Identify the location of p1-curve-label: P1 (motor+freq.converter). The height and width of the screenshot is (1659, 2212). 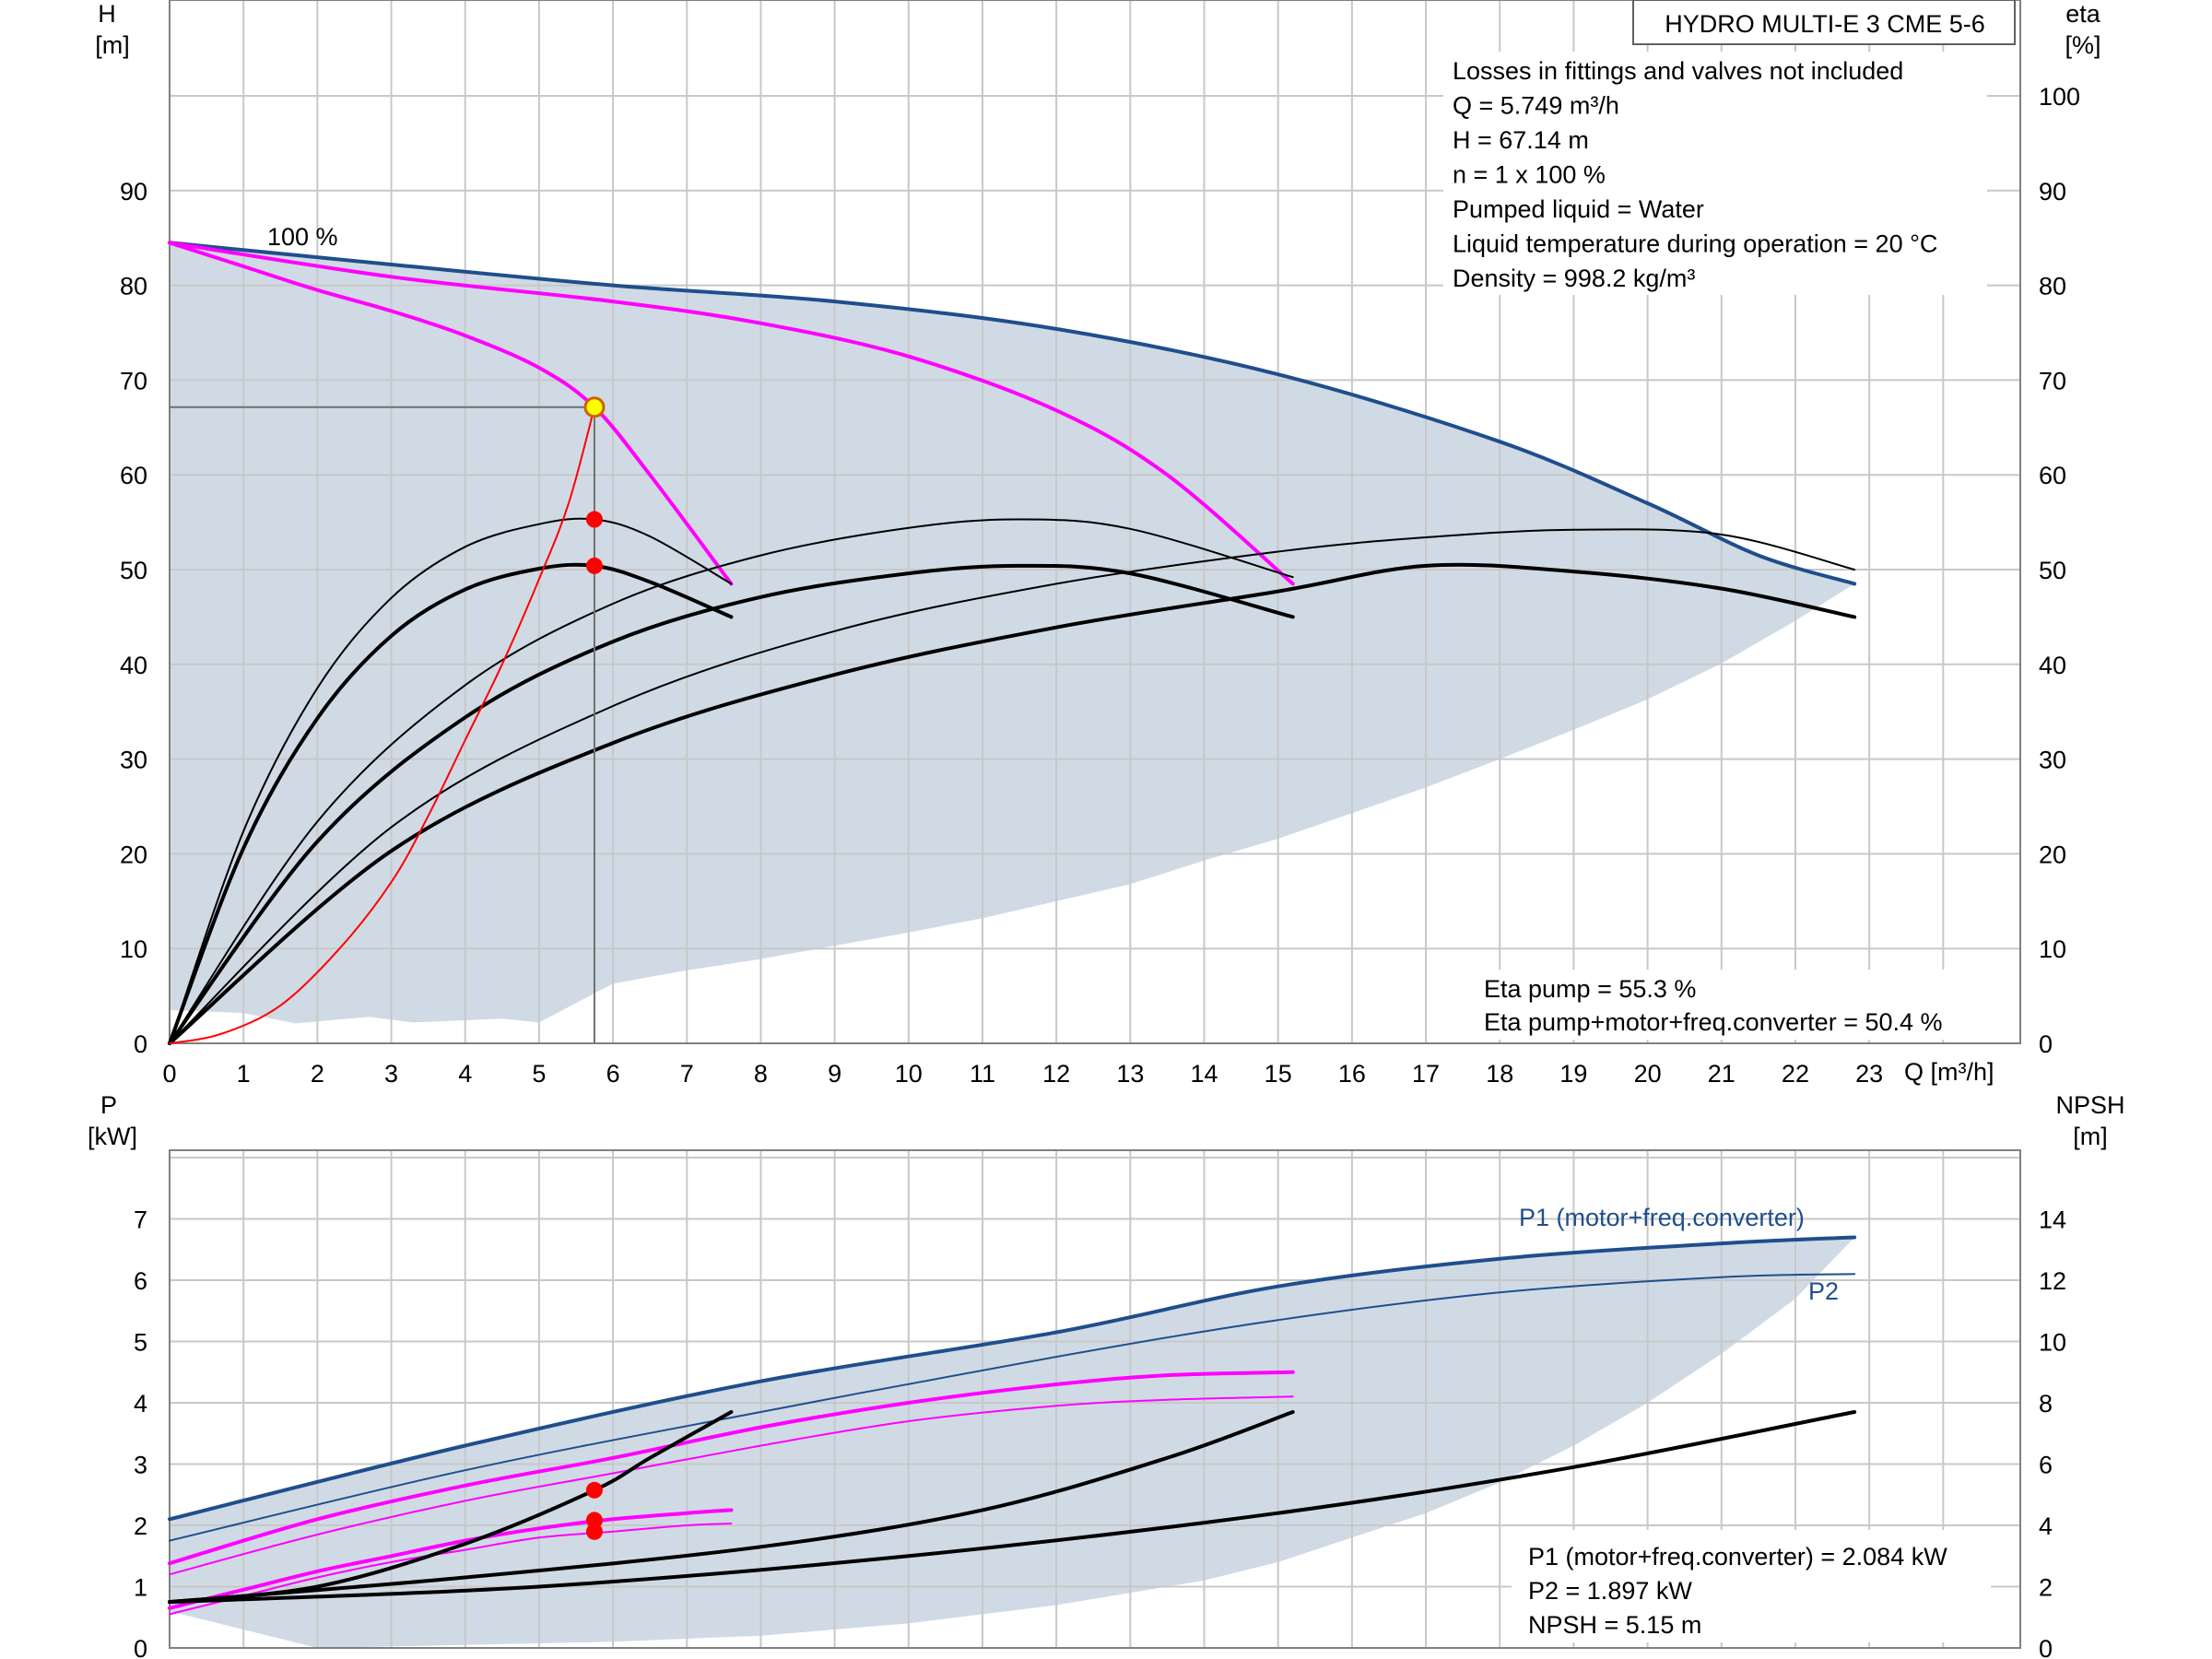
(1662, 1217).